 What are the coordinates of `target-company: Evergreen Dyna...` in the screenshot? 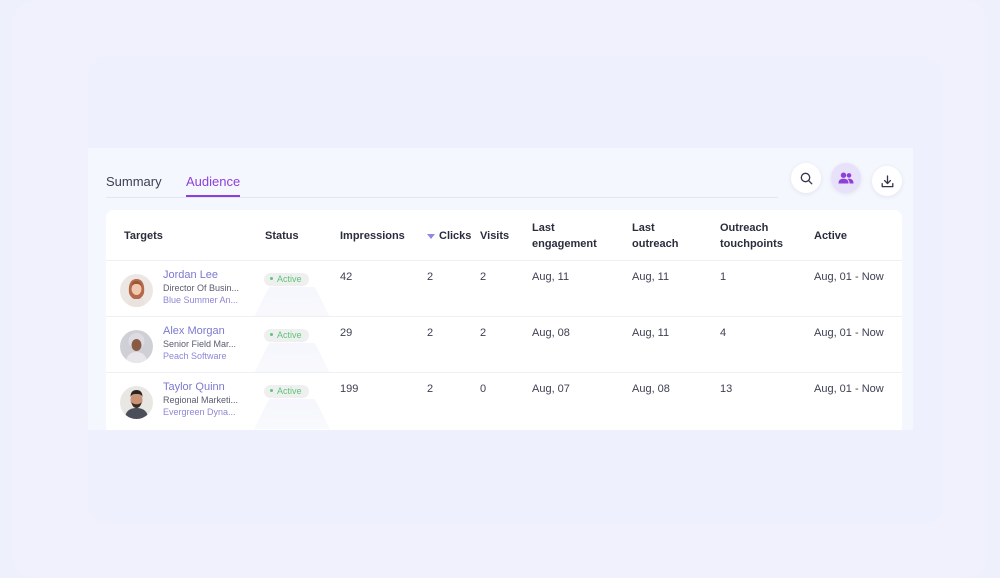 It's located at (199, 412).